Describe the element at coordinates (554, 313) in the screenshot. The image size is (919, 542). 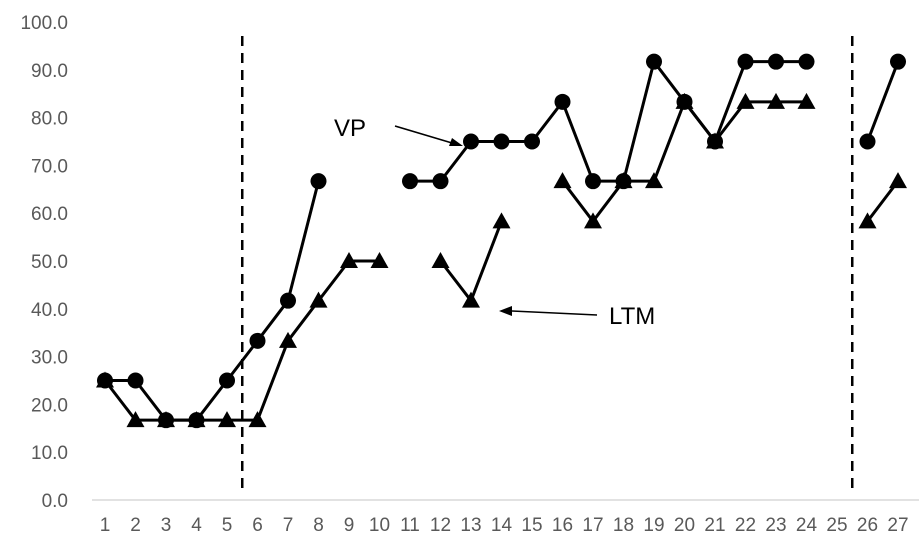
I see `ltm-arrow` at that location.